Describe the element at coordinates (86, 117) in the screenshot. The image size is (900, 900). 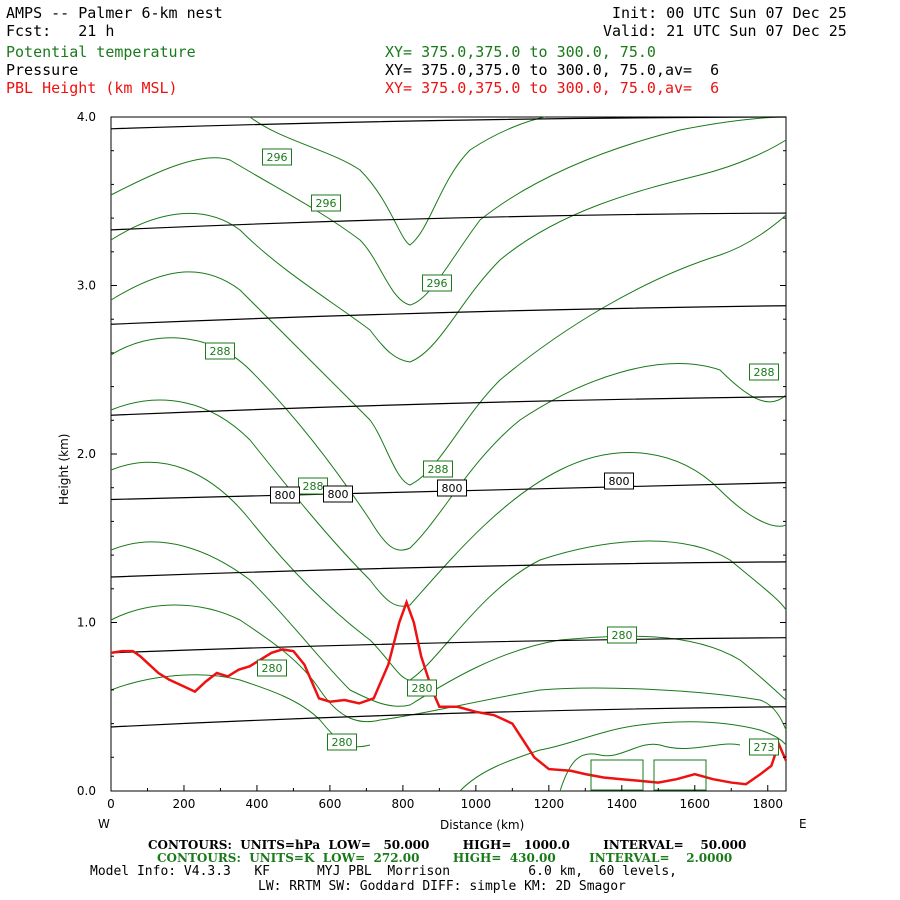
I see `y-tick-label-4.0: 4.0` at that location.